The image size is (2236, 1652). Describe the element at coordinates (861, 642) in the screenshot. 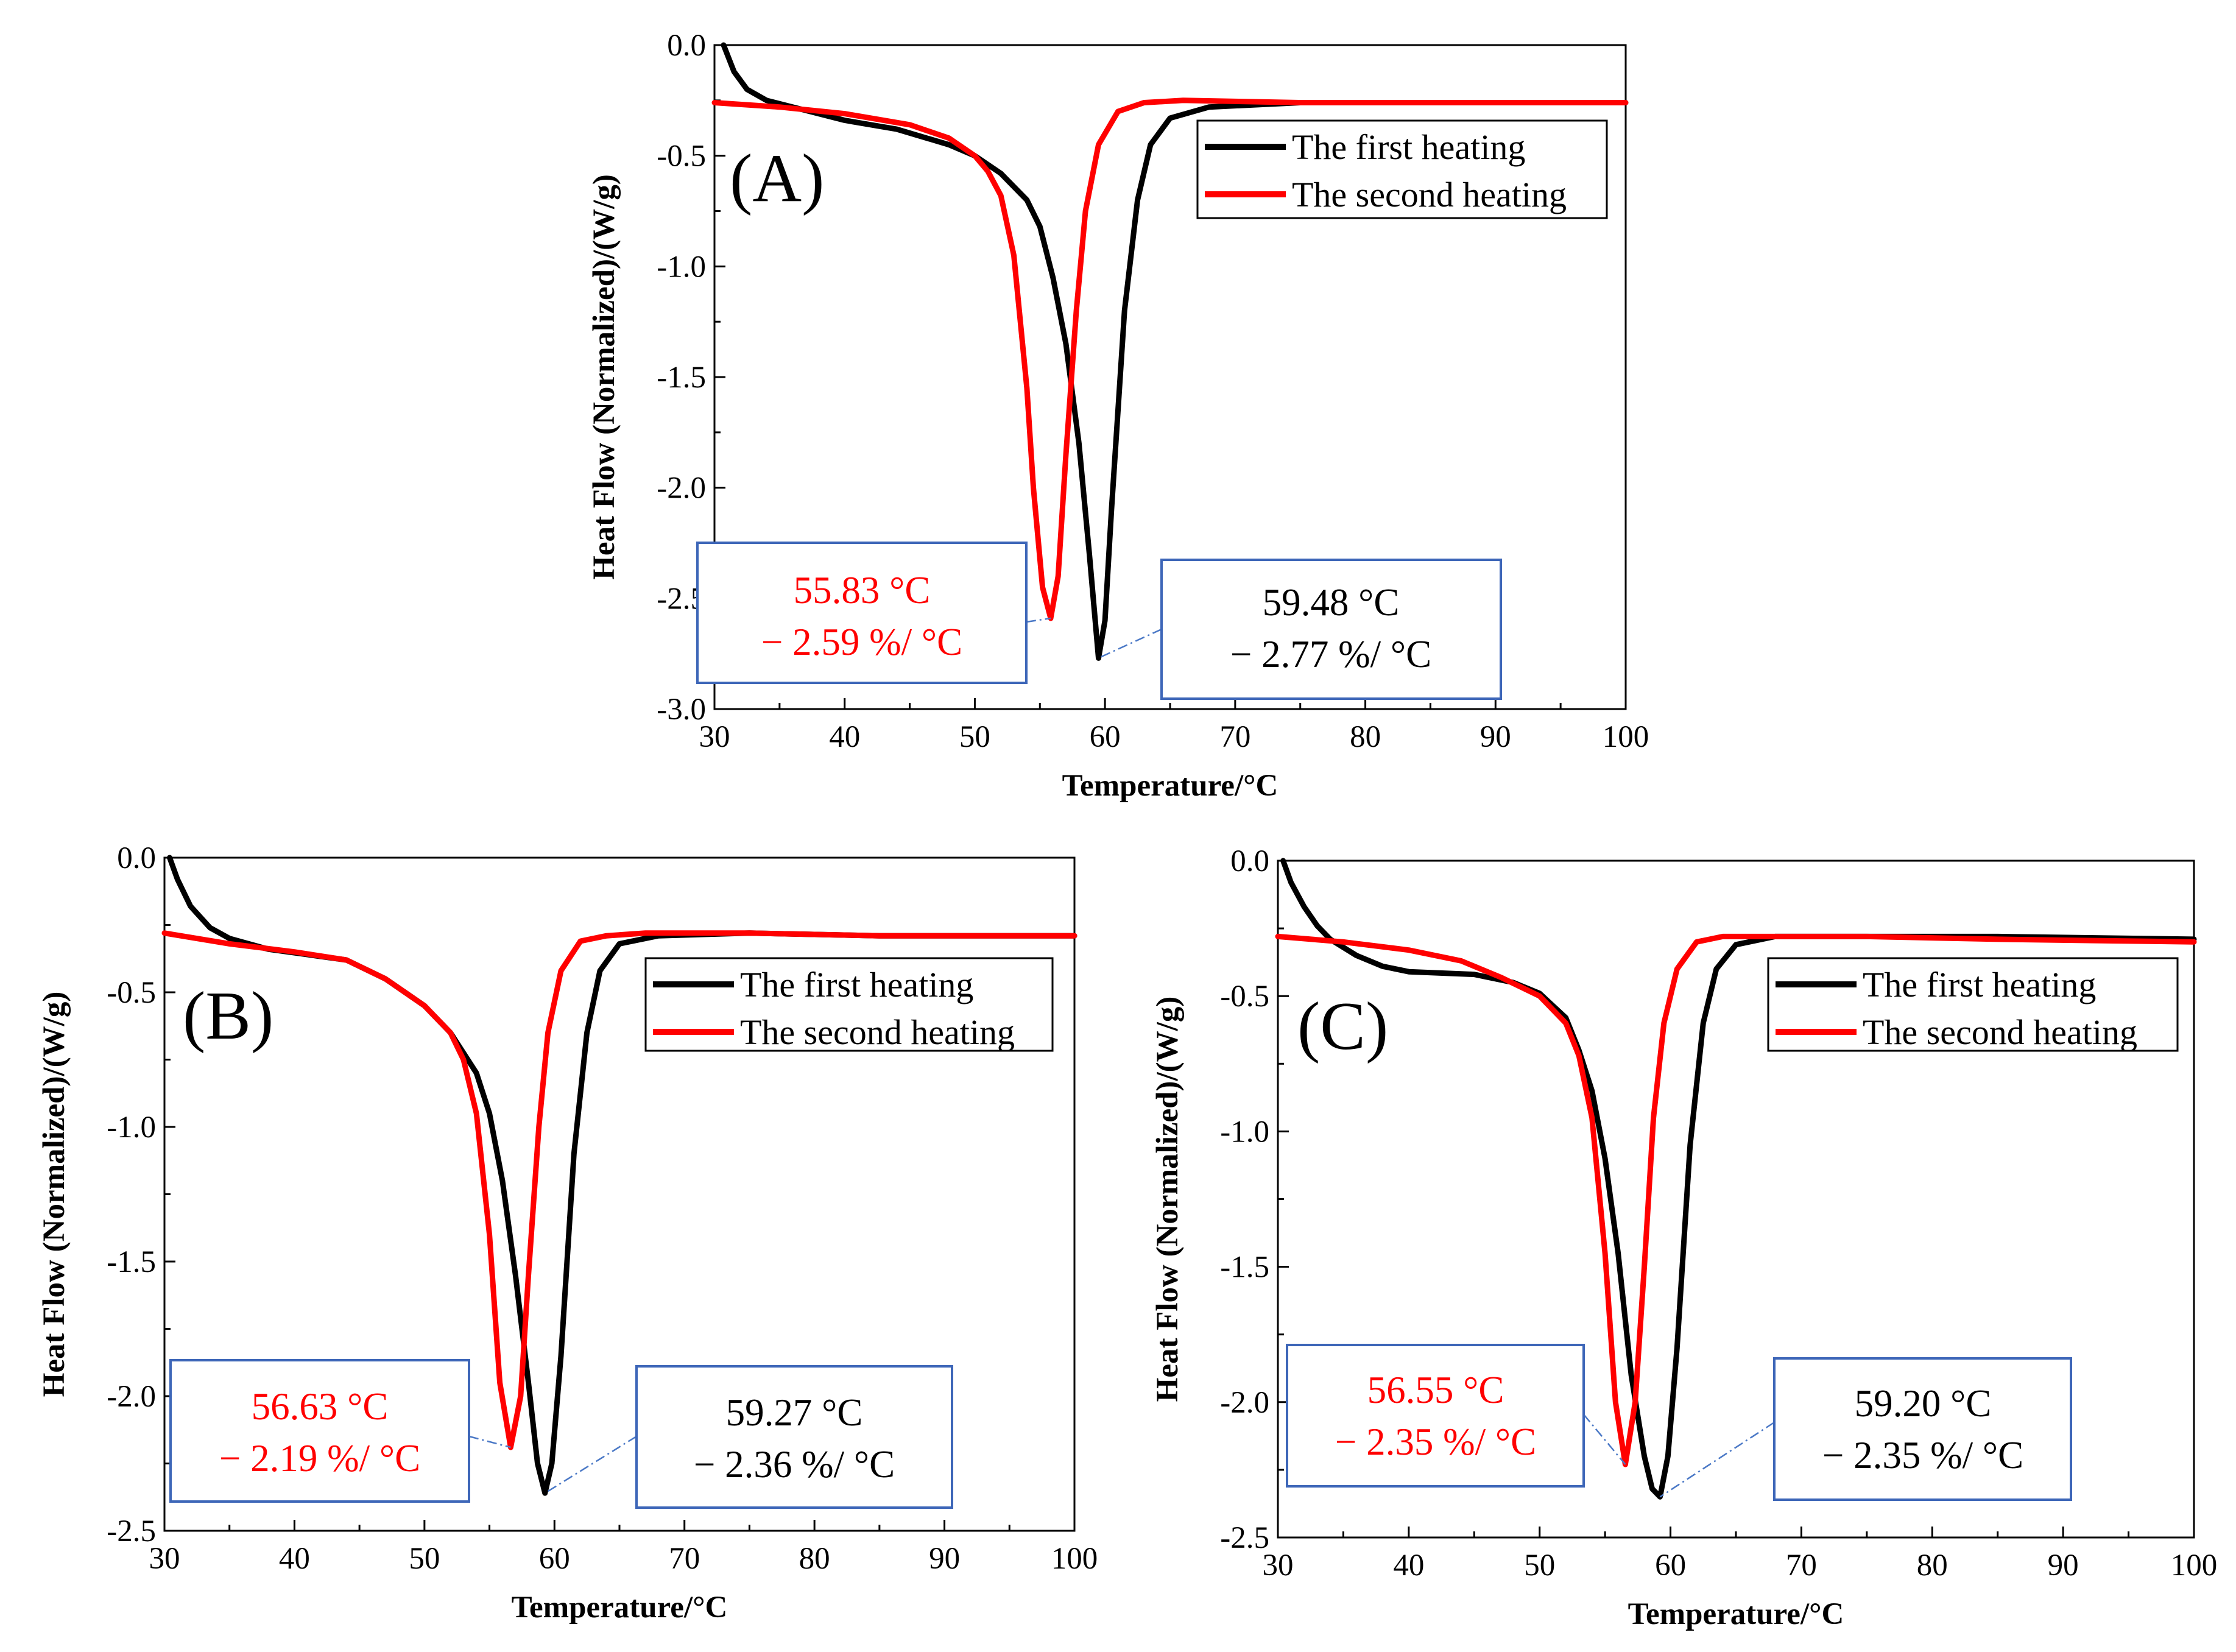

I see `peak-rate-label: − 2.59 %/ °C` at that location.